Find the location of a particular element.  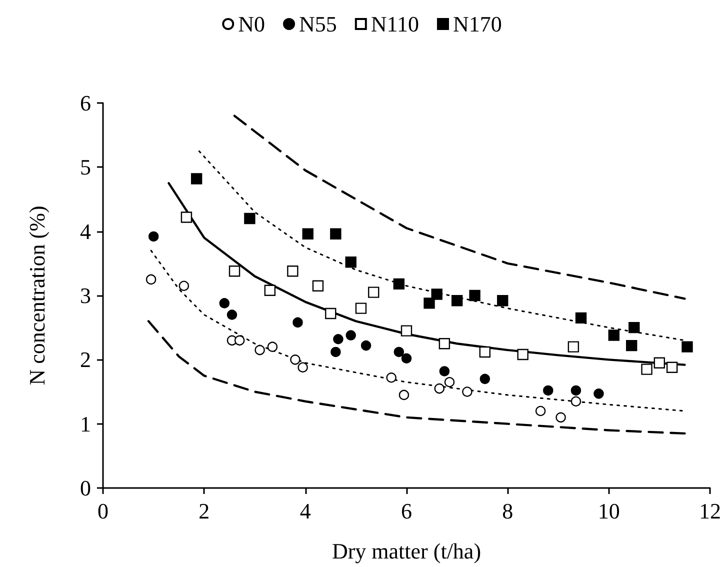

x-tick-label: 6 is located at coordinates (406, 511).